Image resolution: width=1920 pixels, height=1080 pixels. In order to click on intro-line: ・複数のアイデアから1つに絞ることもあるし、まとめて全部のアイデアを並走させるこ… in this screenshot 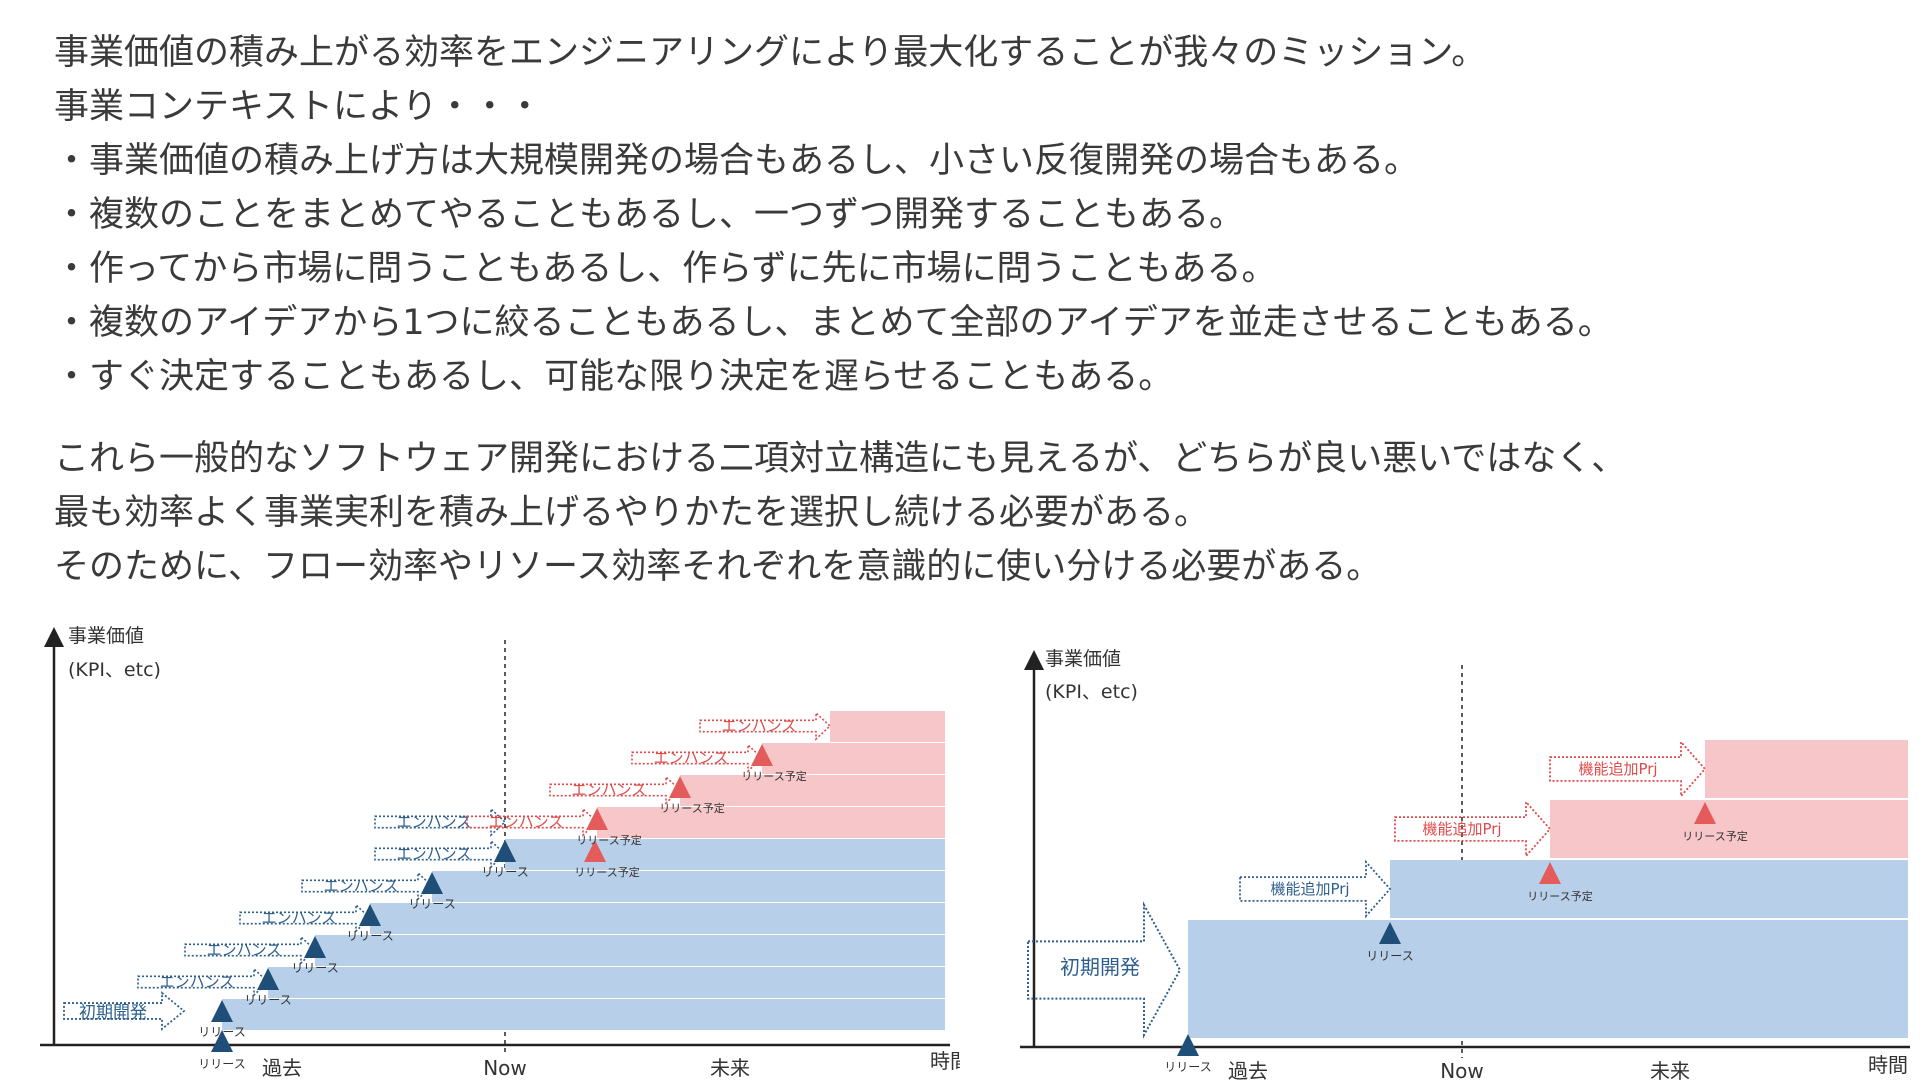, I will do `click(833, 323)`.